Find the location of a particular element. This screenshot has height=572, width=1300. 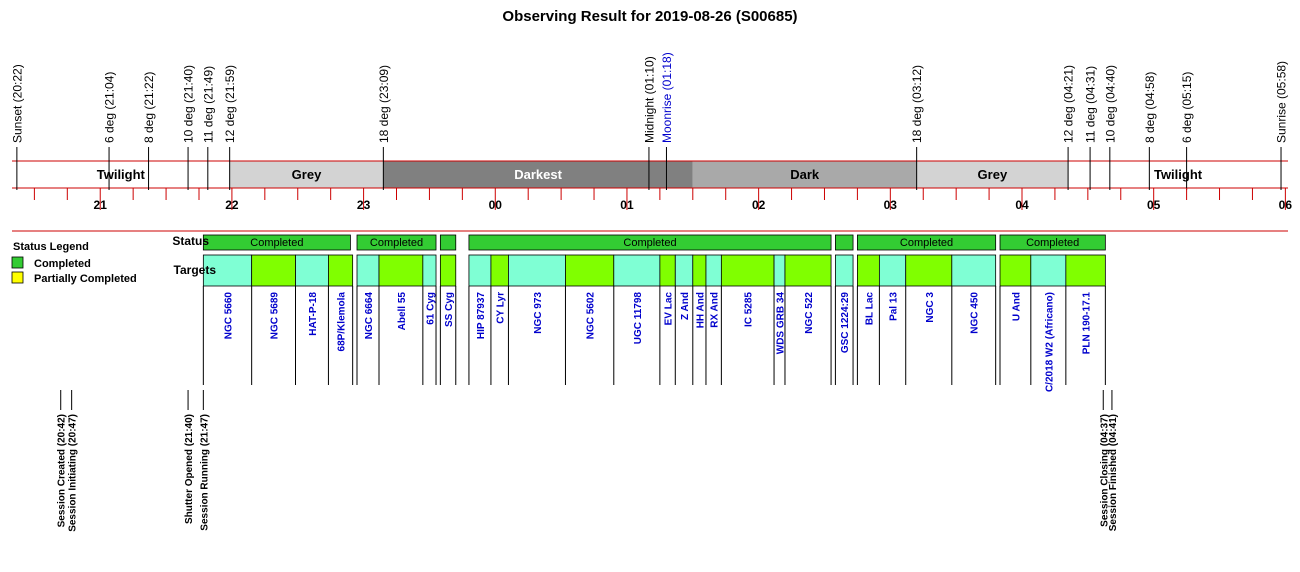

target-block-c-2018-w2-africano is located at coordinates (1048, 270).